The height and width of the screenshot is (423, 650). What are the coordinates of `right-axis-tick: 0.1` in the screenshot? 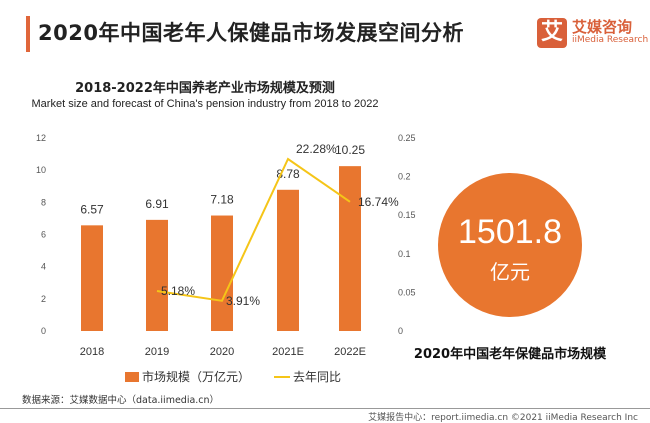 It's located at (404, 254).